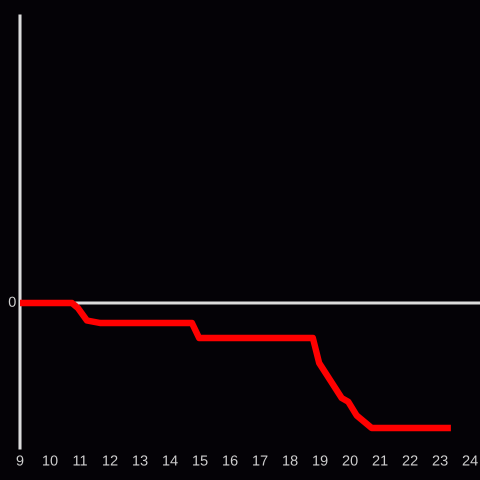 Image resolution: width=480 pixels, height=480 pixels. What do you see at coordinates (80, 460) in the screenshot?
I see `x-tick-label: 11` at bounding box center [80, 460].